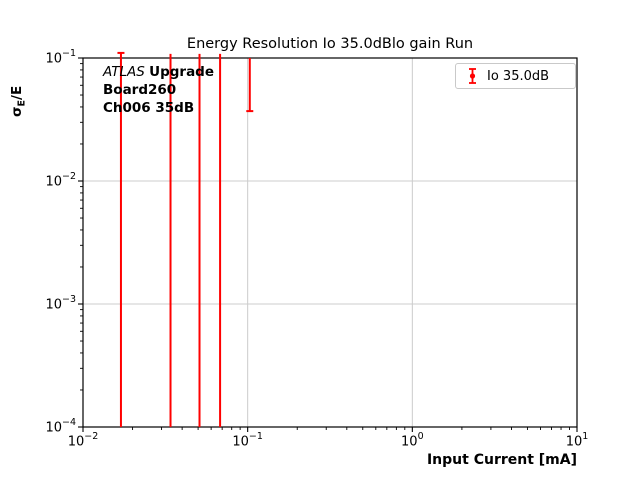 The width and height of the screenshot is (640, 480). What do you see at coordinates (140, 90) in the screenshot?
I see `annotation-line-2: Board260` at bounding box center [140, 90].